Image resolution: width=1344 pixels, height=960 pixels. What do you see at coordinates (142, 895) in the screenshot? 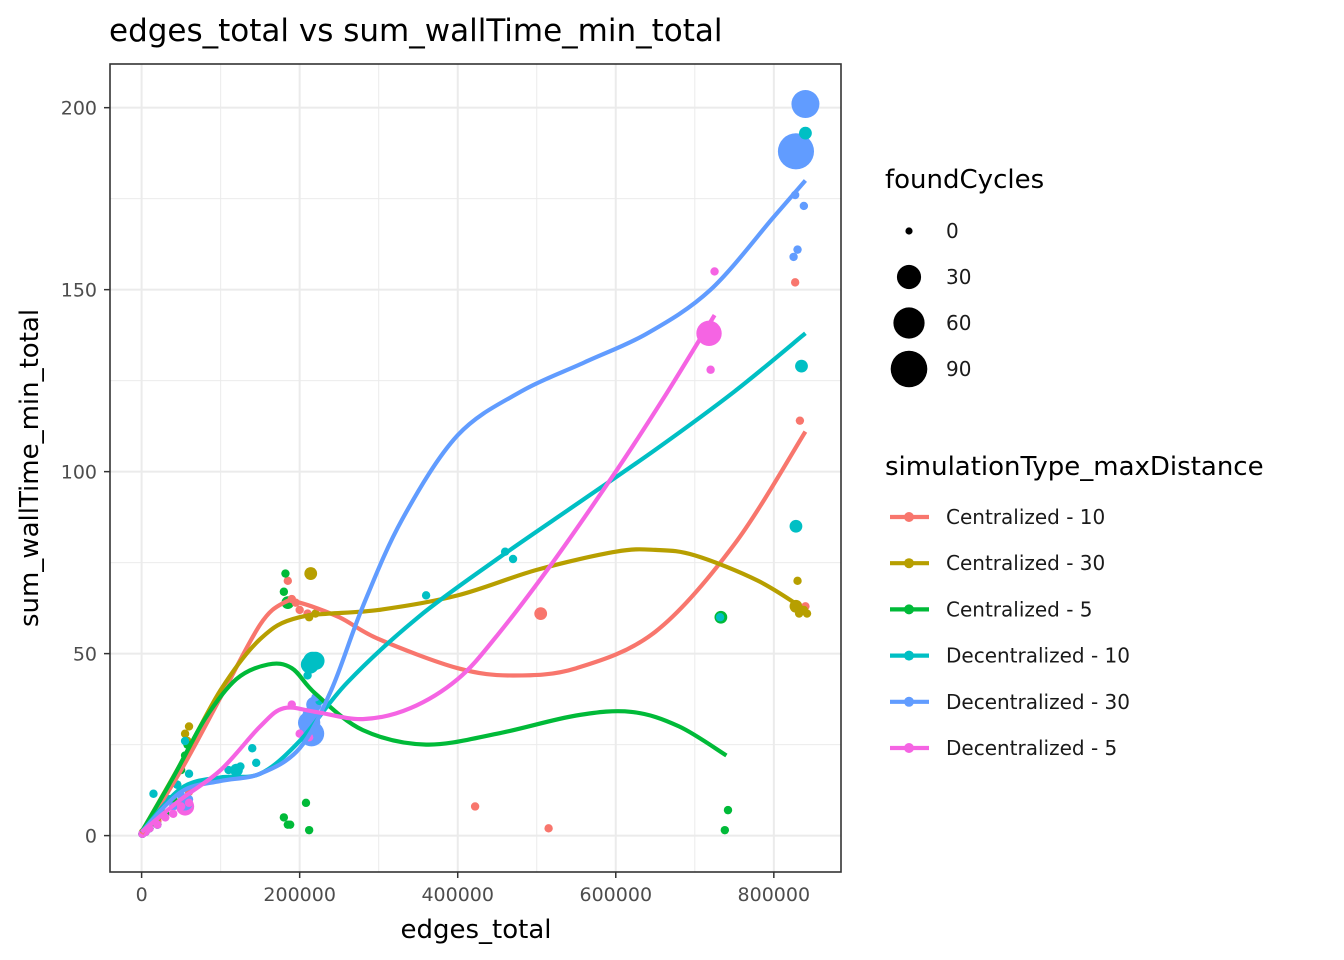
I see `x-tick-label: 0` at bounding box center [142, 895].